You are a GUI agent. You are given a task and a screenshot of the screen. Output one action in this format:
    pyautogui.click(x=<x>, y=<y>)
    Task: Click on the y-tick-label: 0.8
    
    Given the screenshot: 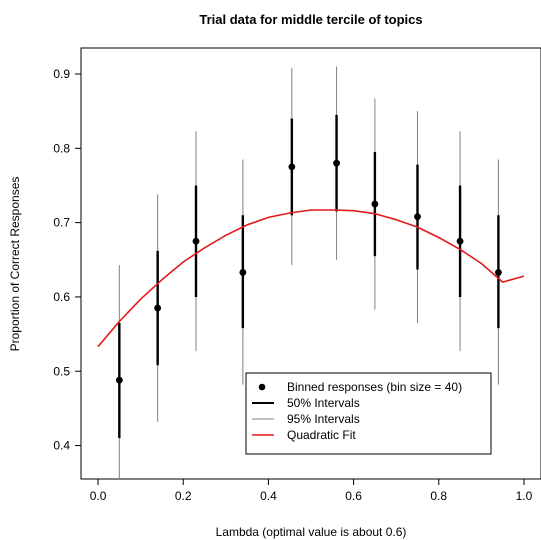 What is the action you would take?
    pyautogui.click(x=61, y=148)
    